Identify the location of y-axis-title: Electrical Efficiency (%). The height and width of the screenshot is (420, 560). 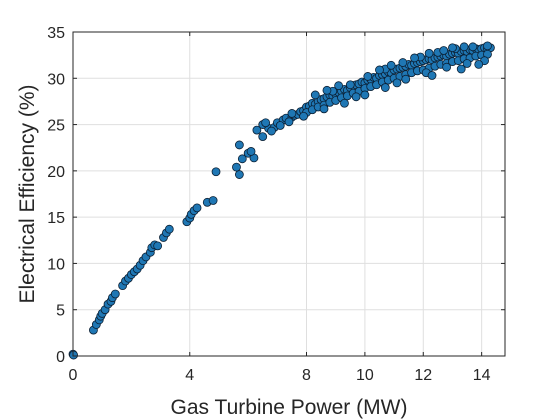
(27, 193).